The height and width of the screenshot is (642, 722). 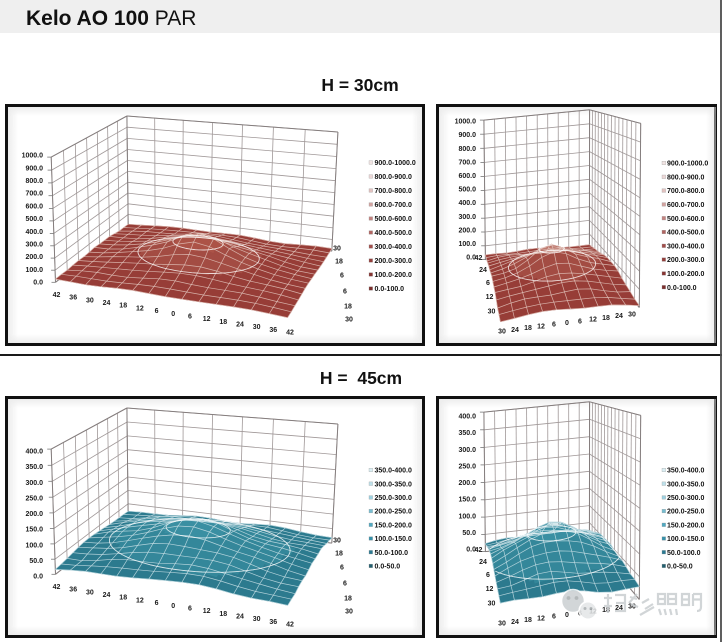 I want to click on svg-text: 50.0, so click(x=36, y=561).